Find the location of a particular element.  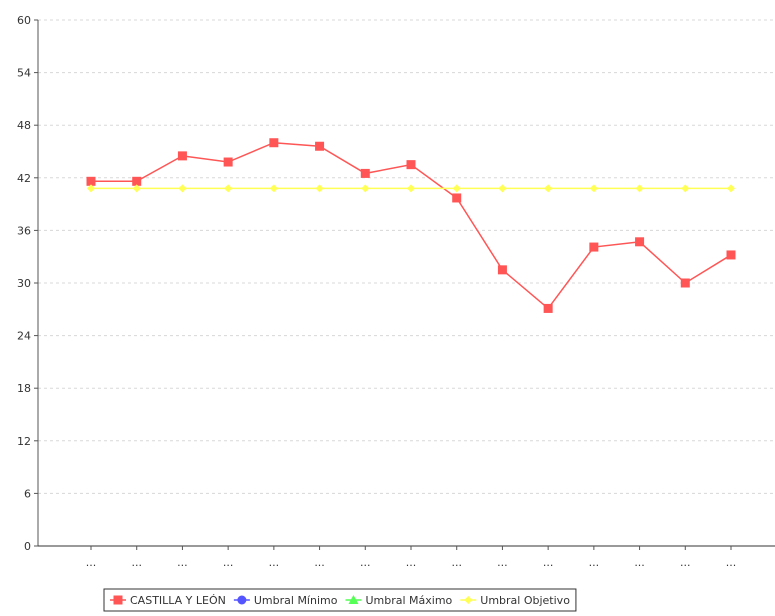

y-tick-label: 36 is located at coordinates (24, 230).